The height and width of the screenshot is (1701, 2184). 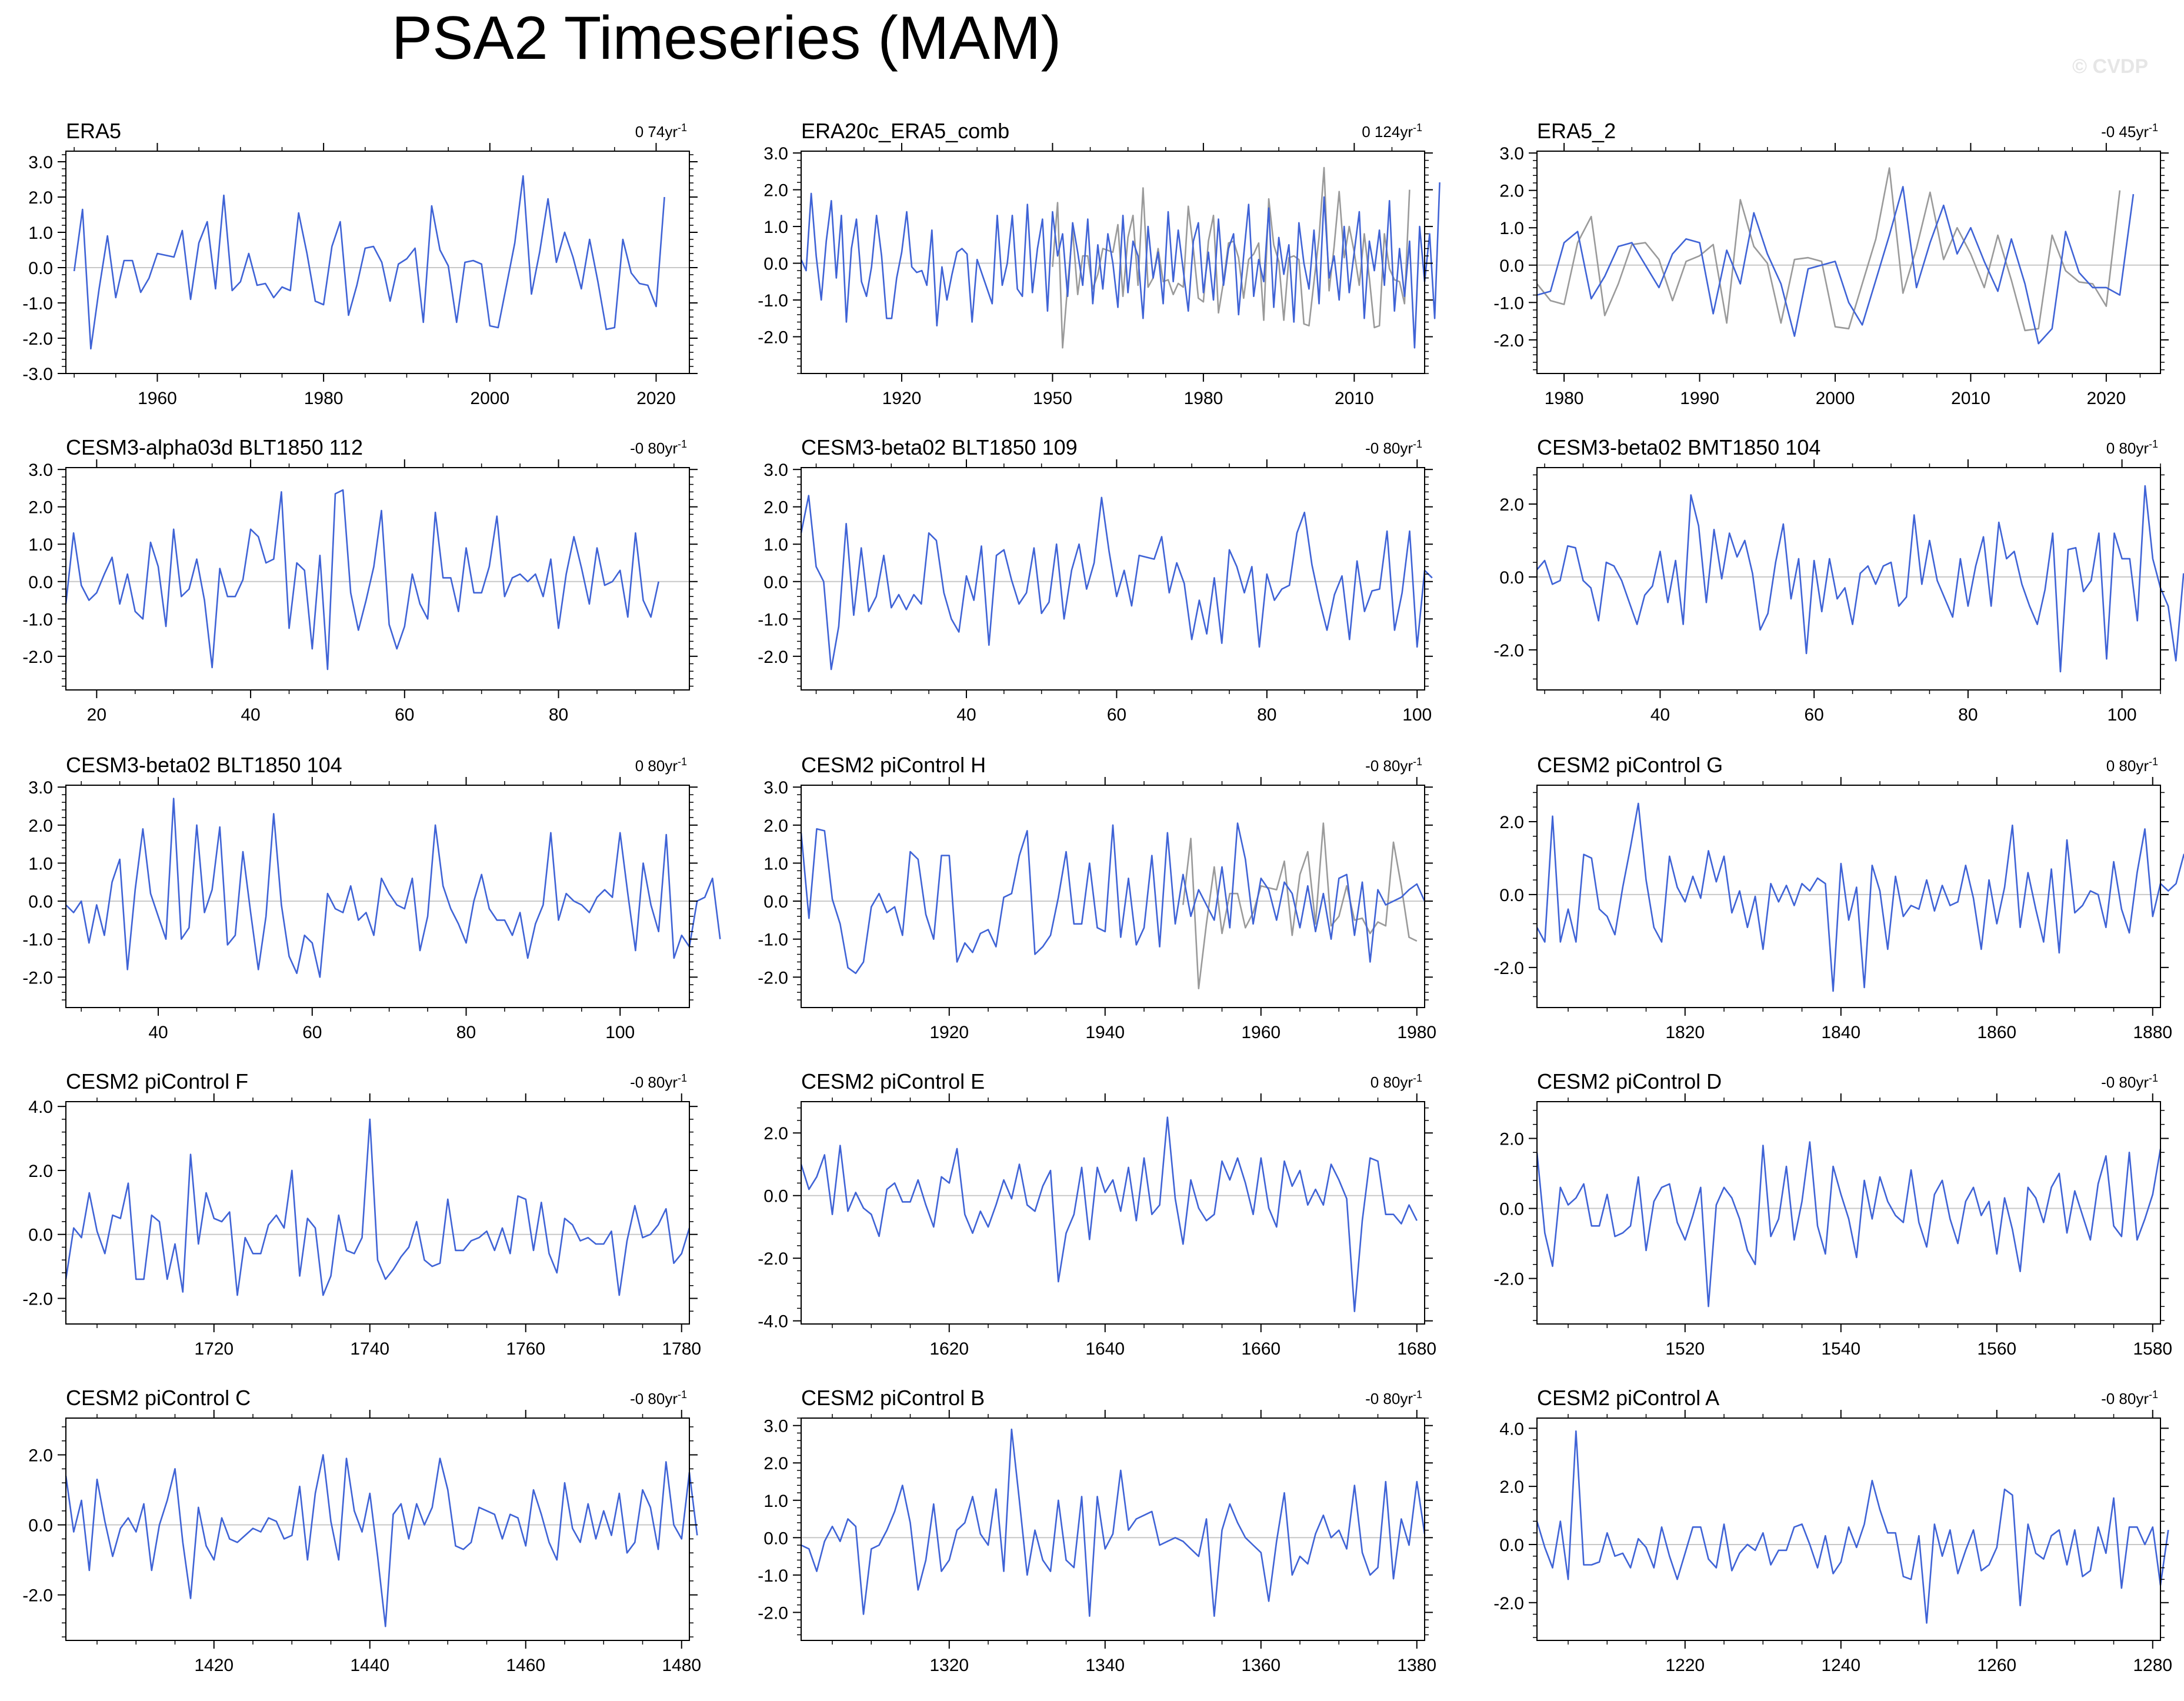 I want to click on x-tick-label: 1860, so click(x=1996, y=1032).